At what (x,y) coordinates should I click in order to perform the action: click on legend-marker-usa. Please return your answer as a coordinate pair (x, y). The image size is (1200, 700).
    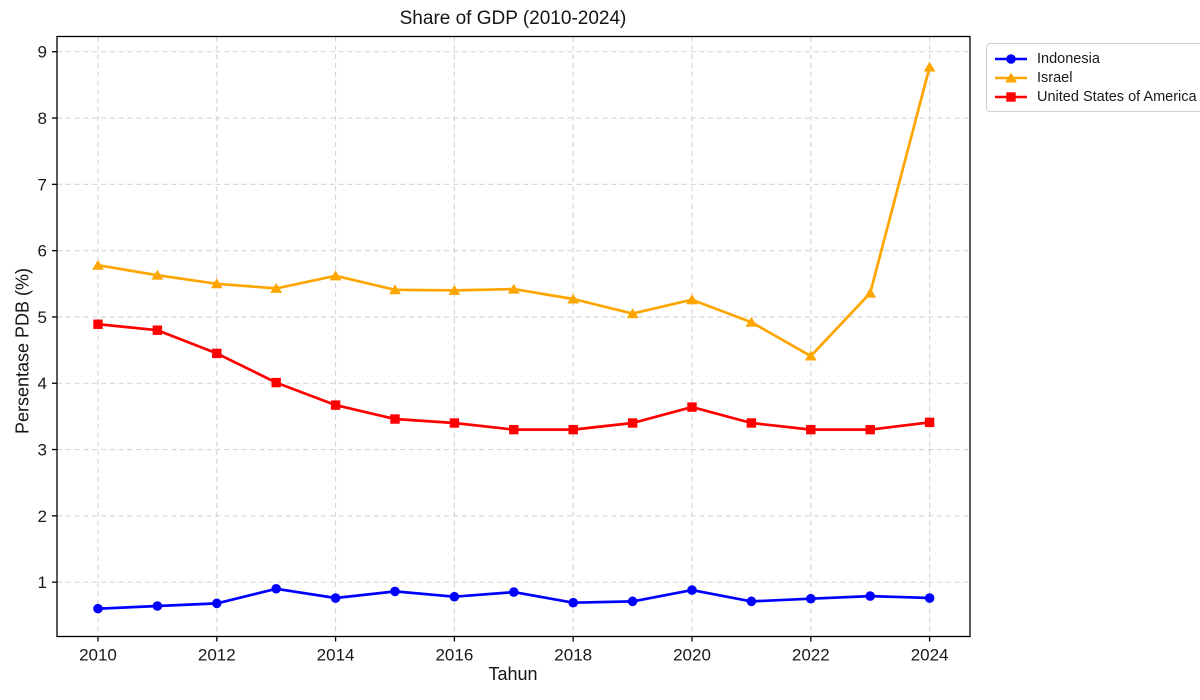
    Looking at the image, I should click on (1011, 97).